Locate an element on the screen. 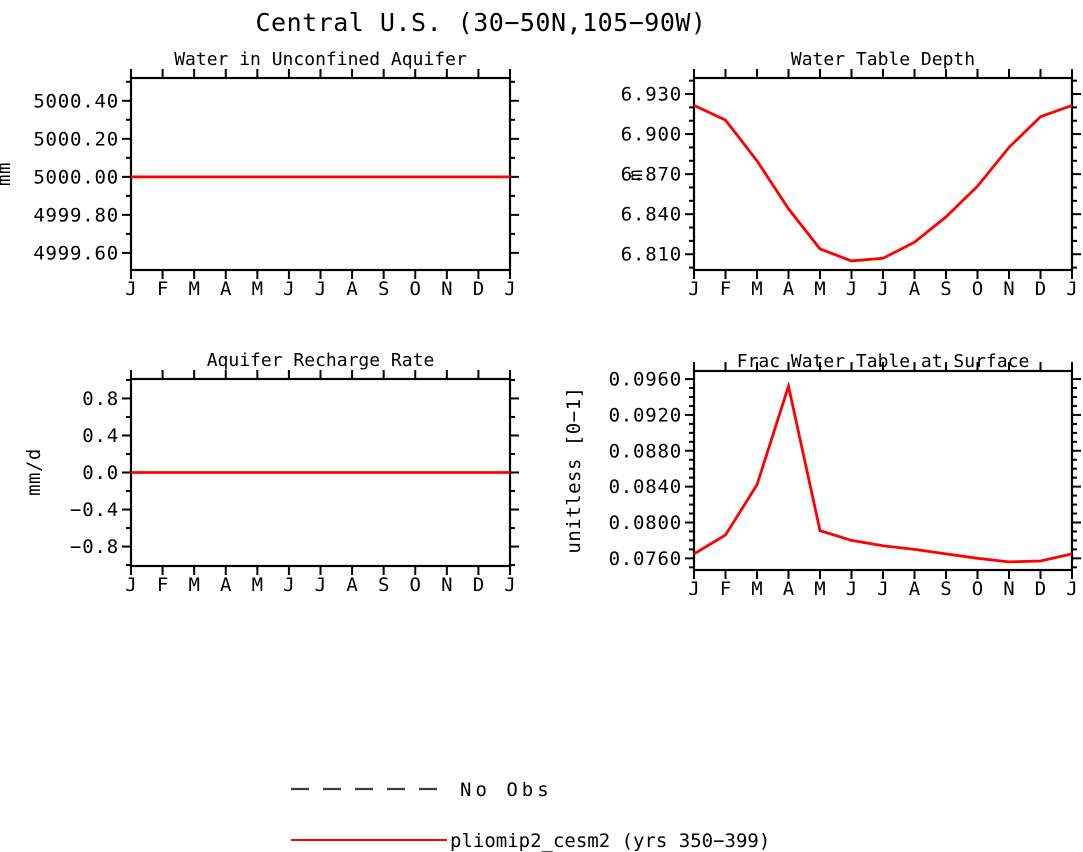 This screenshot has width=1083, height=852. legend-label-pliomip2-cesm2: pliomip2_cesm2 (yrs 350−399) is located at coordinates (610, 841).